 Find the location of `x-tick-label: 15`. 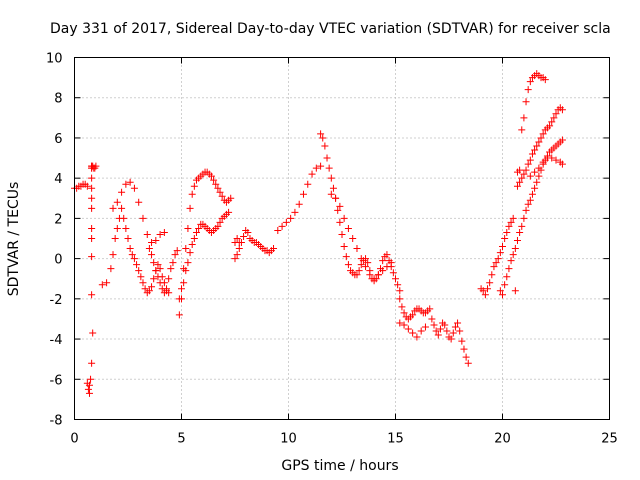

x-tick-label: 15 is located at coordinates (395, 439).